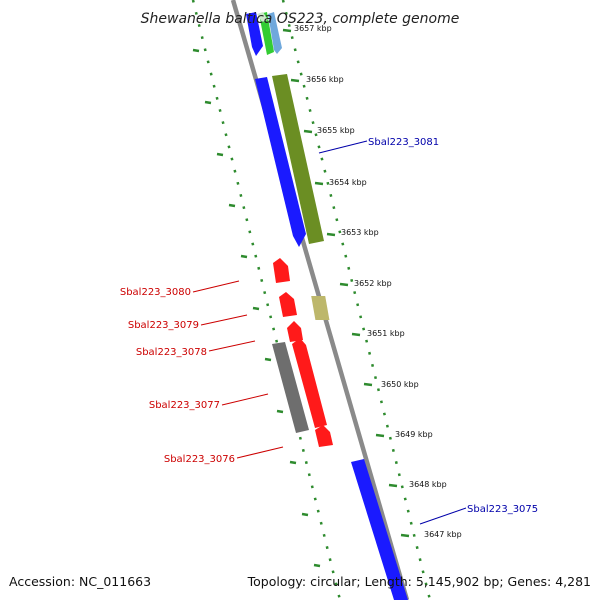  Describe the element at coordinates (155, 292) in the screenshot. I see `gene-label-sbal223-3080: Sbal223_3080` at that location.